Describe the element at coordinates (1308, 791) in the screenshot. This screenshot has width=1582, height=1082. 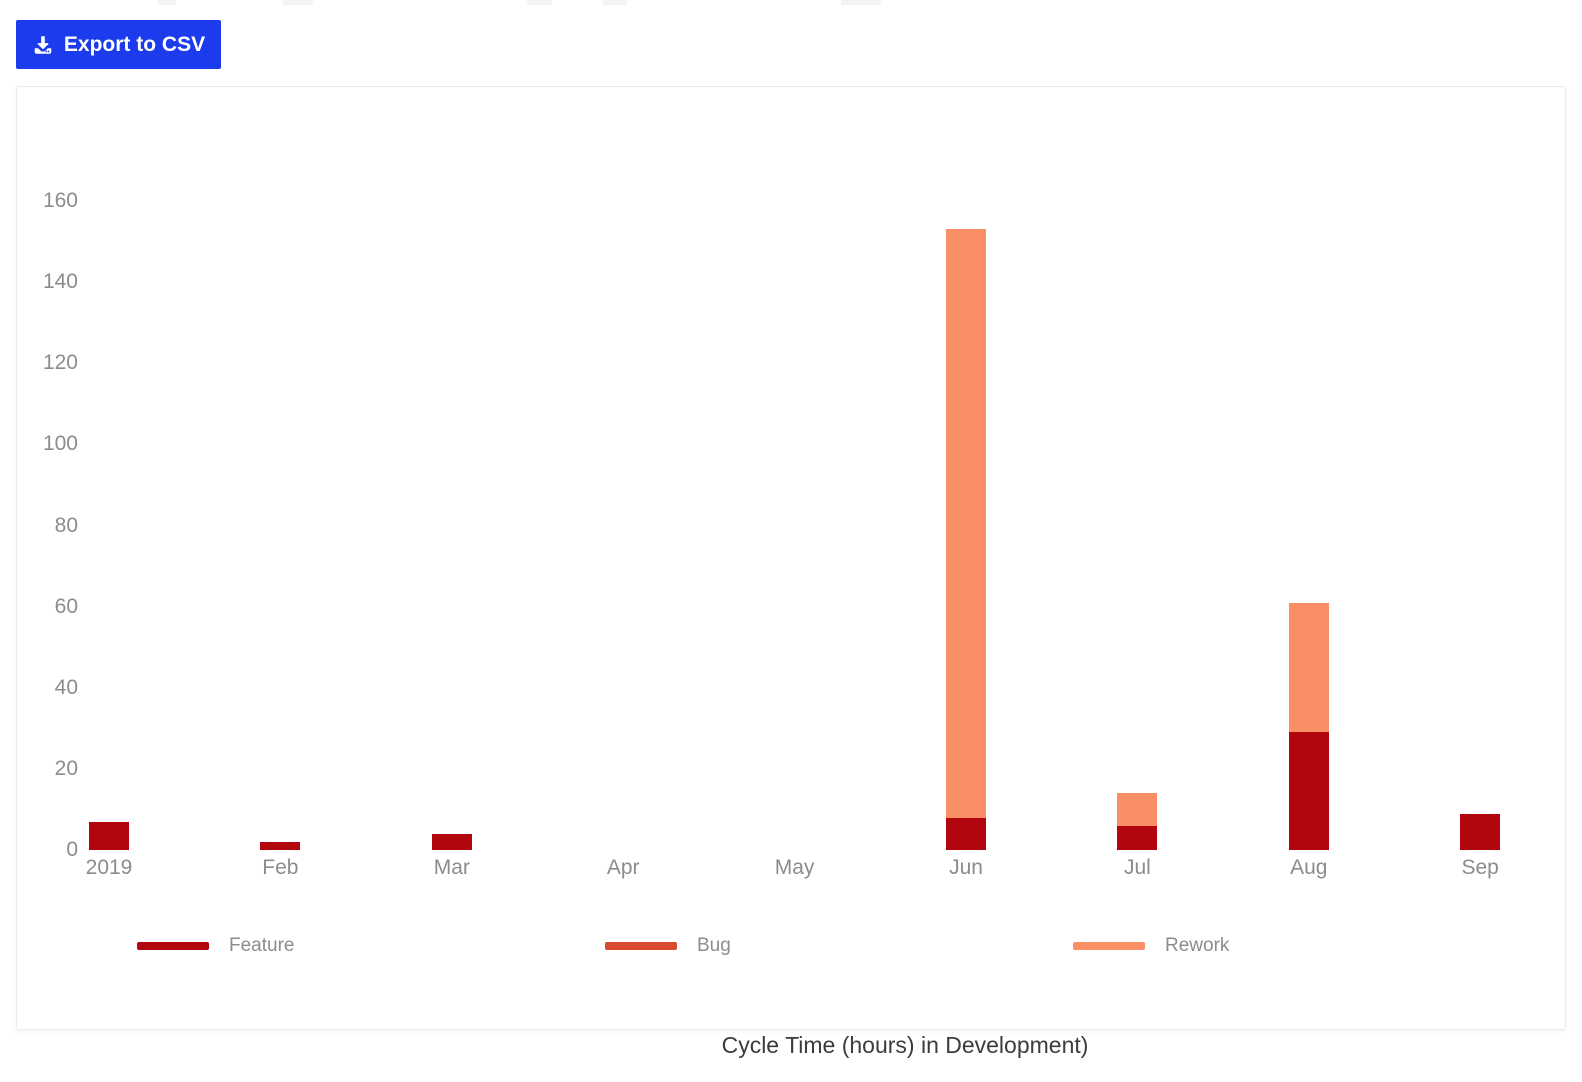
I see `bar-segment-feature-aug` at that location.